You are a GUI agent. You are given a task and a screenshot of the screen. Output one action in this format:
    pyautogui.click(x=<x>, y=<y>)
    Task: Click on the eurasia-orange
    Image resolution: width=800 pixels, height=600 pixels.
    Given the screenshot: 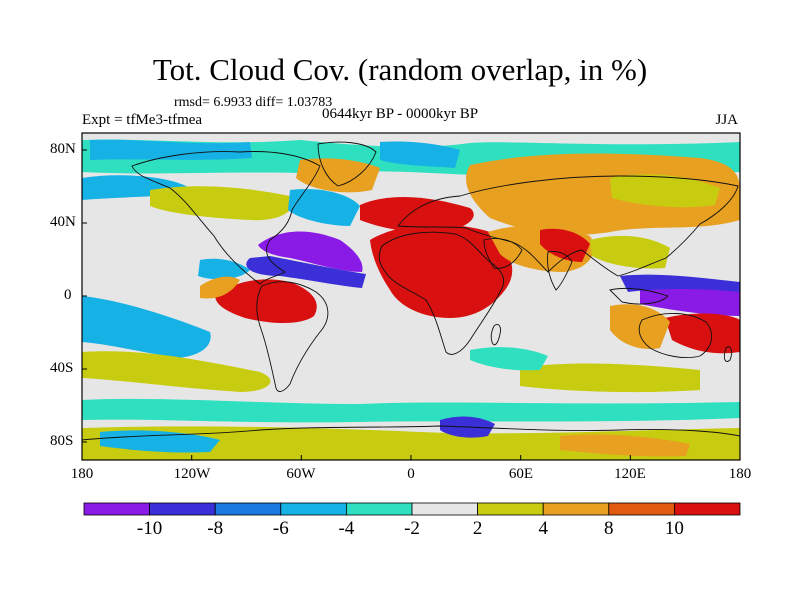 What is the action you would take?
    pyautogui.click(x=603, y=194)
    